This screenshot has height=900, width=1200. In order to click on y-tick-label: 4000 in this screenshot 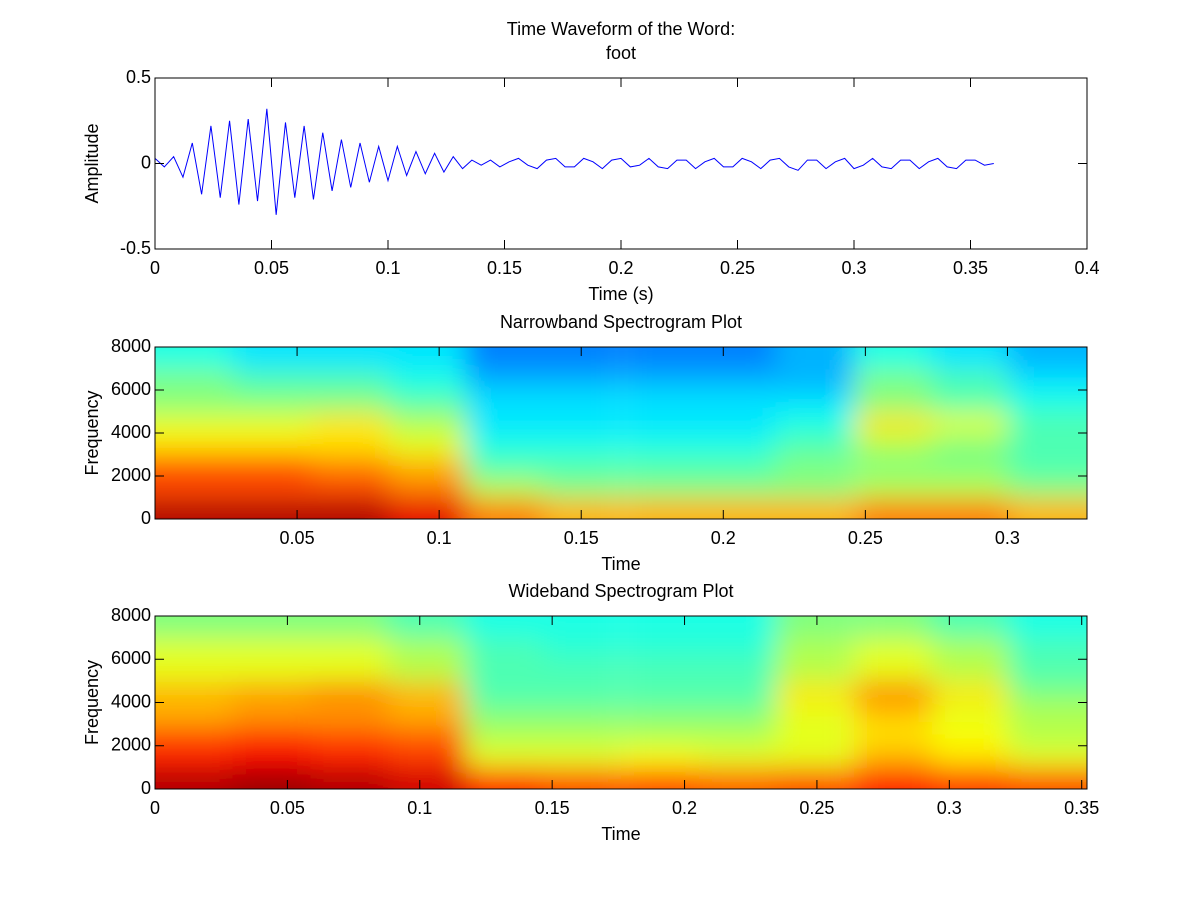, I will do `click(131, 701)`.